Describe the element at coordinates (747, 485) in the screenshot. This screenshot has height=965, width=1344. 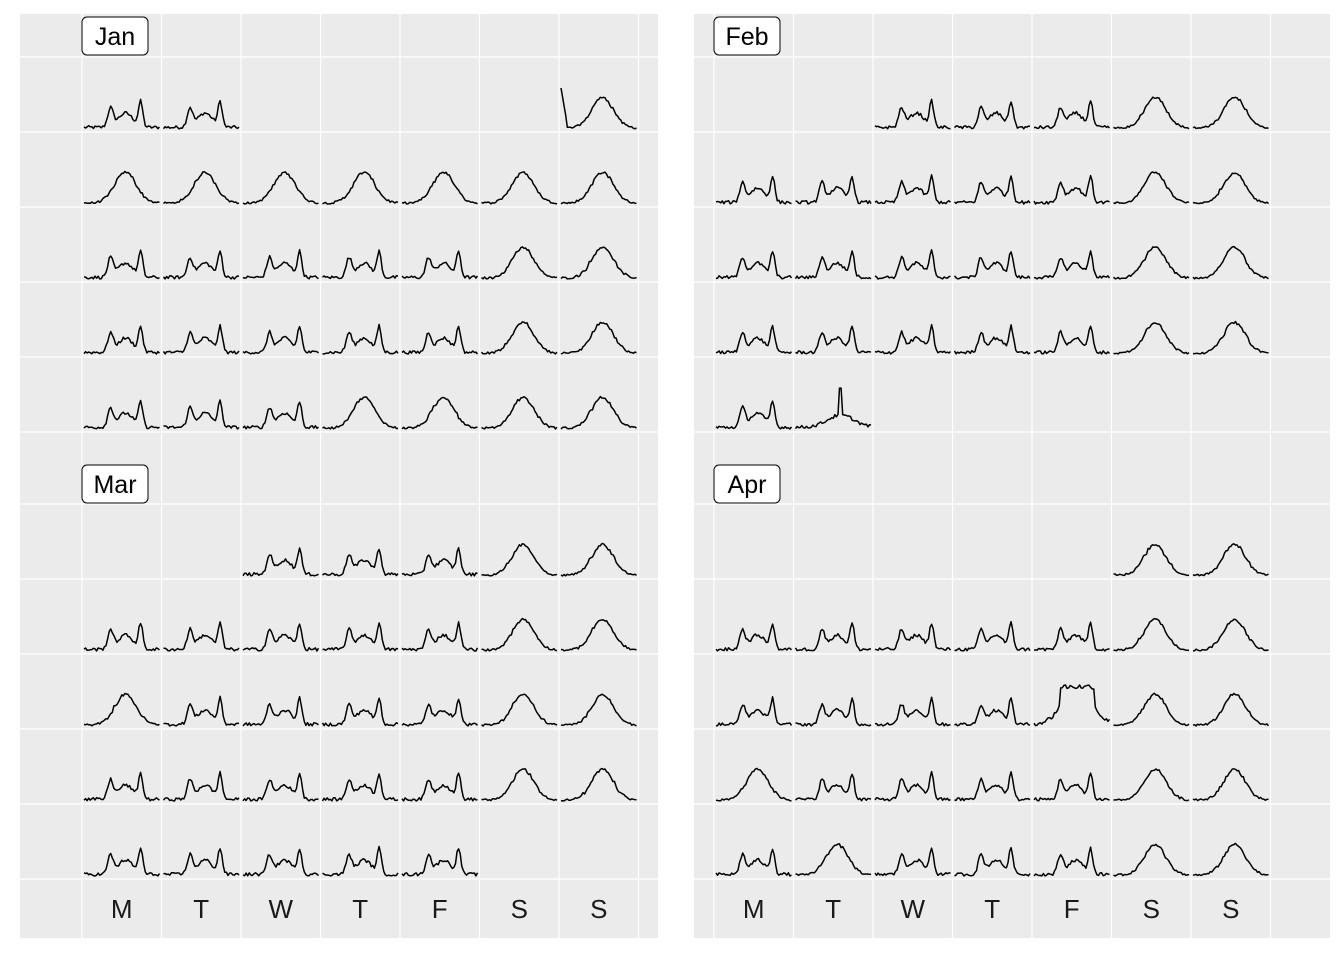
I see `month-label: Apr` at that location.